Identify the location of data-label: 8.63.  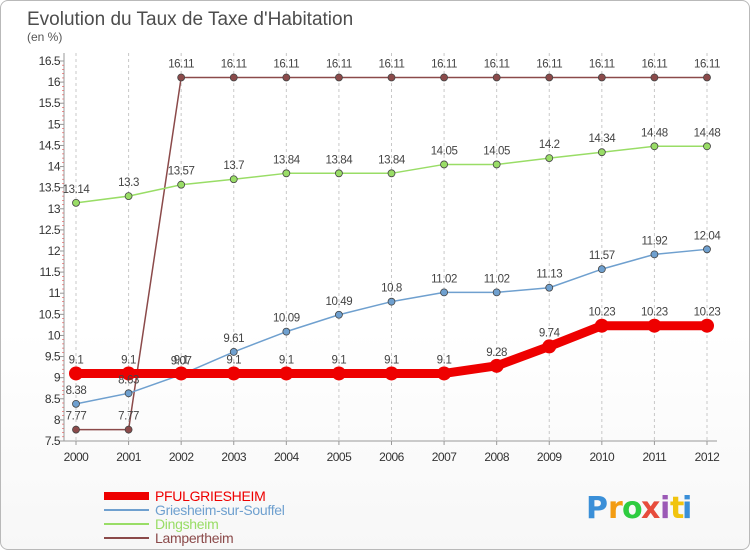
(128, 380).